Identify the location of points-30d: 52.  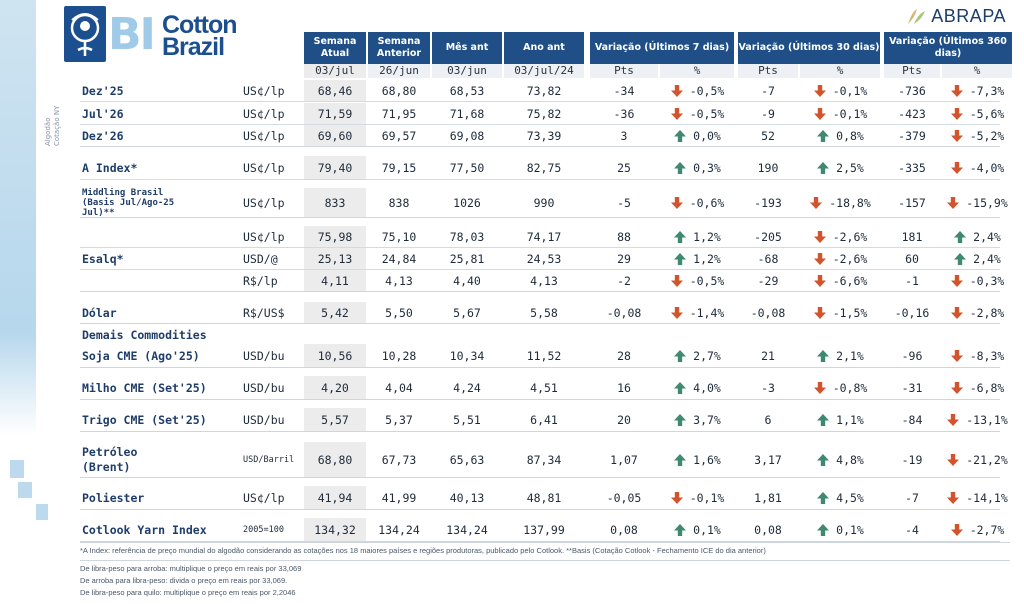
(768, 135).